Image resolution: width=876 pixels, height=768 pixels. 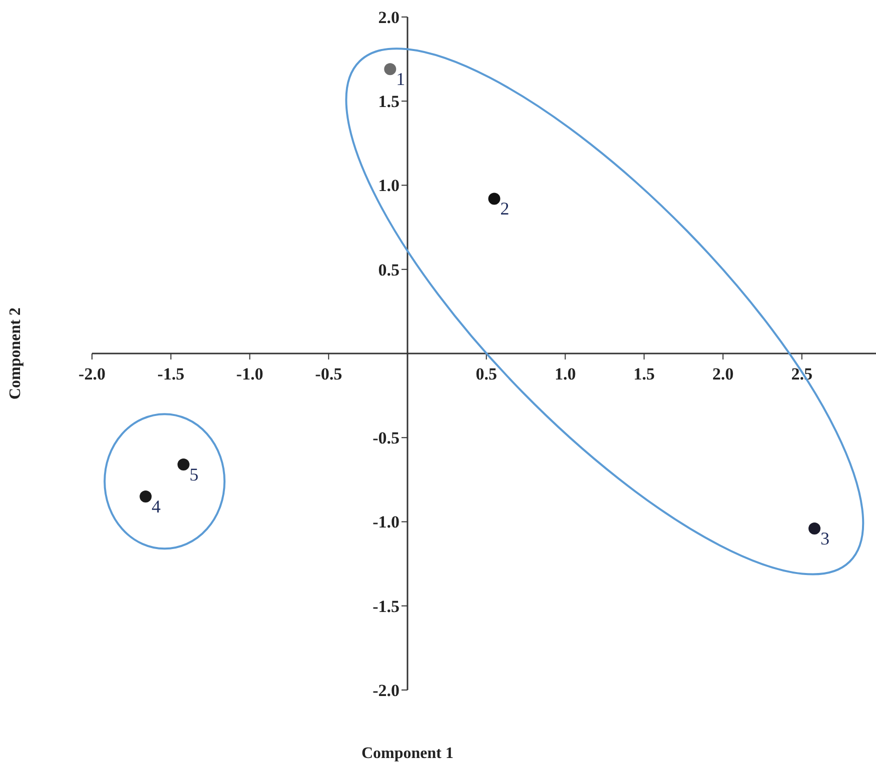 I want to click on x-axis-title: Component 1, so click(x=407, y=753).